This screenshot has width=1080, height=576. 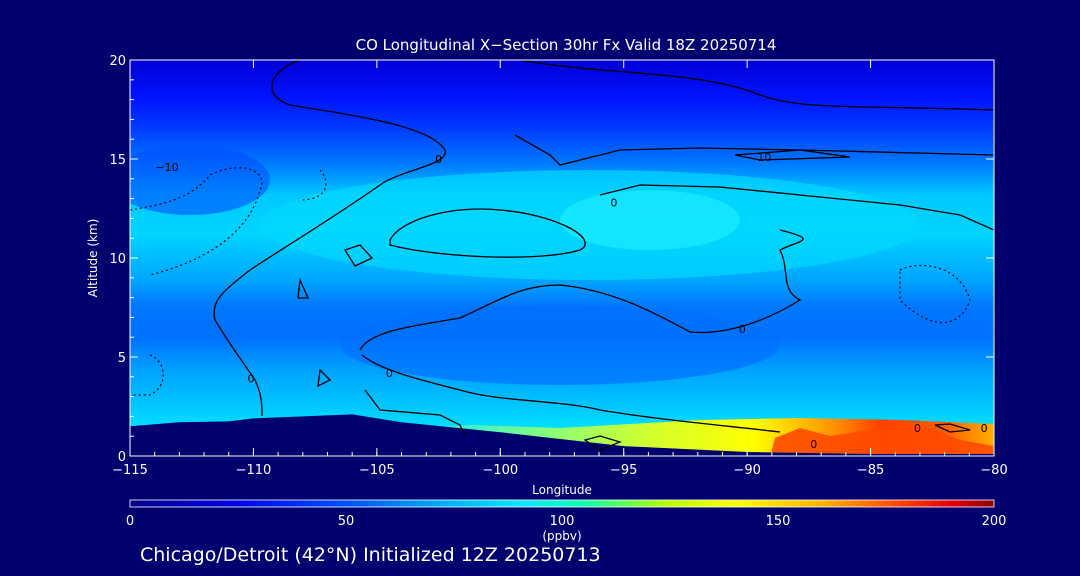 I want to click on y-tick-label: 20, so click(x=117, y=61).